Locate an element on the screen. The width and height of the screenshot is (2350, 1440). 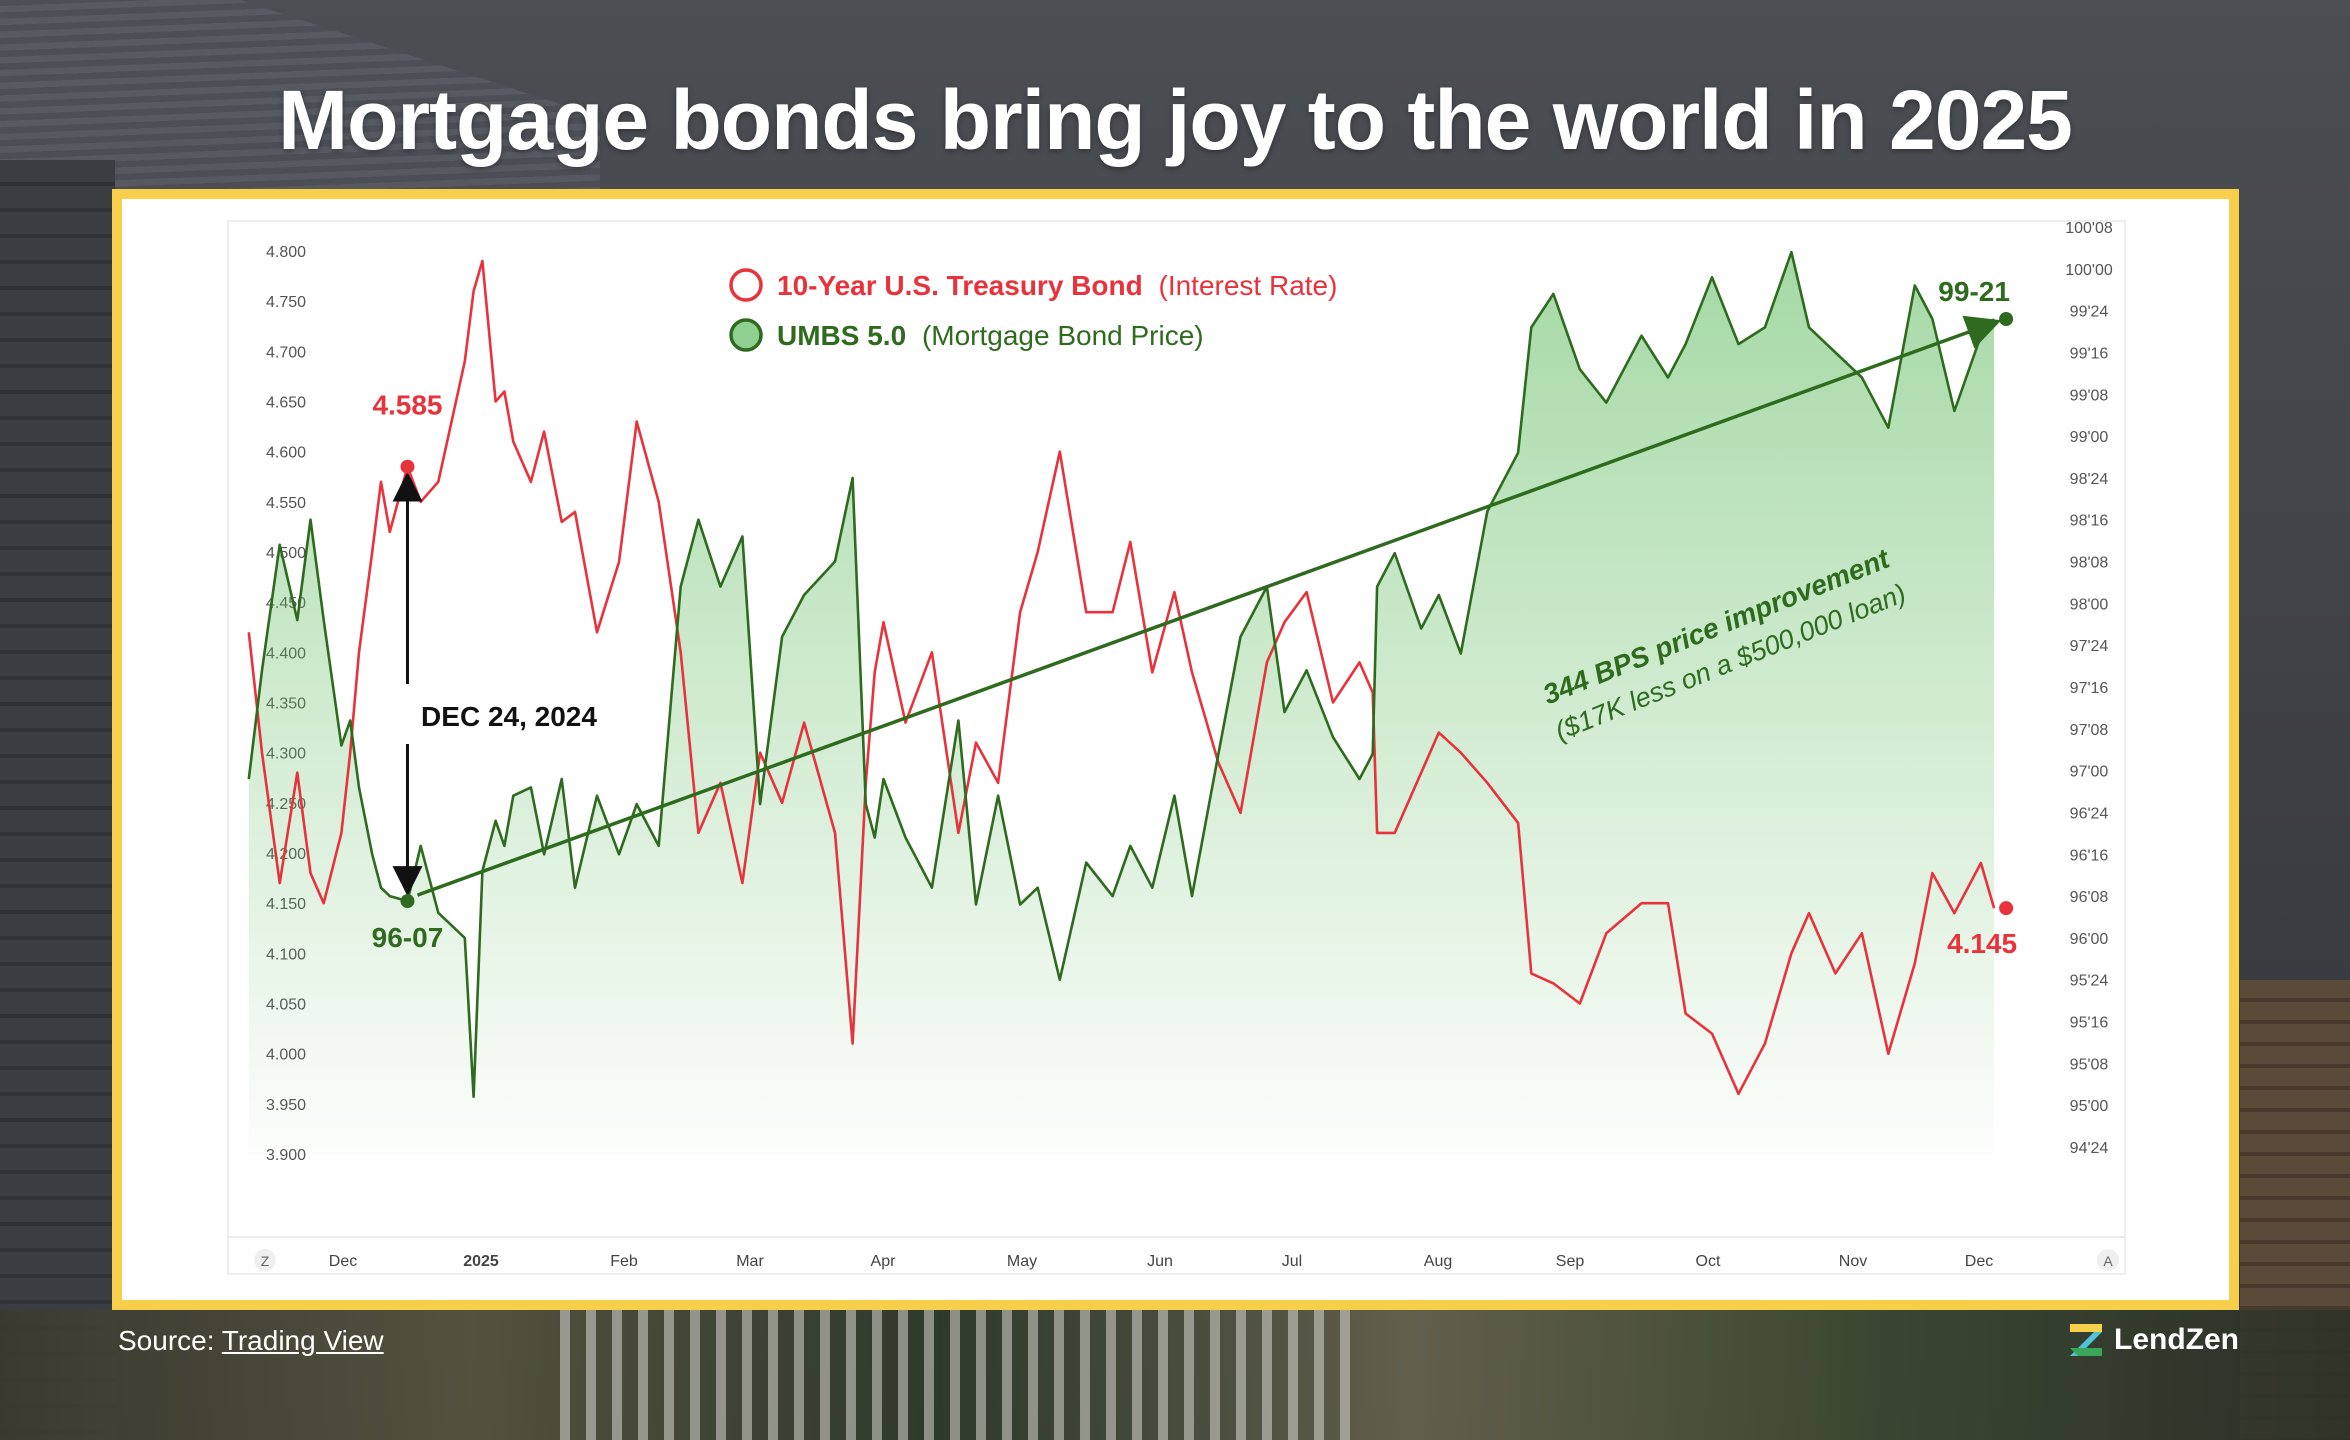
legend-umbs-label: UMBS 5.0 is located at coordinates (841, 335).